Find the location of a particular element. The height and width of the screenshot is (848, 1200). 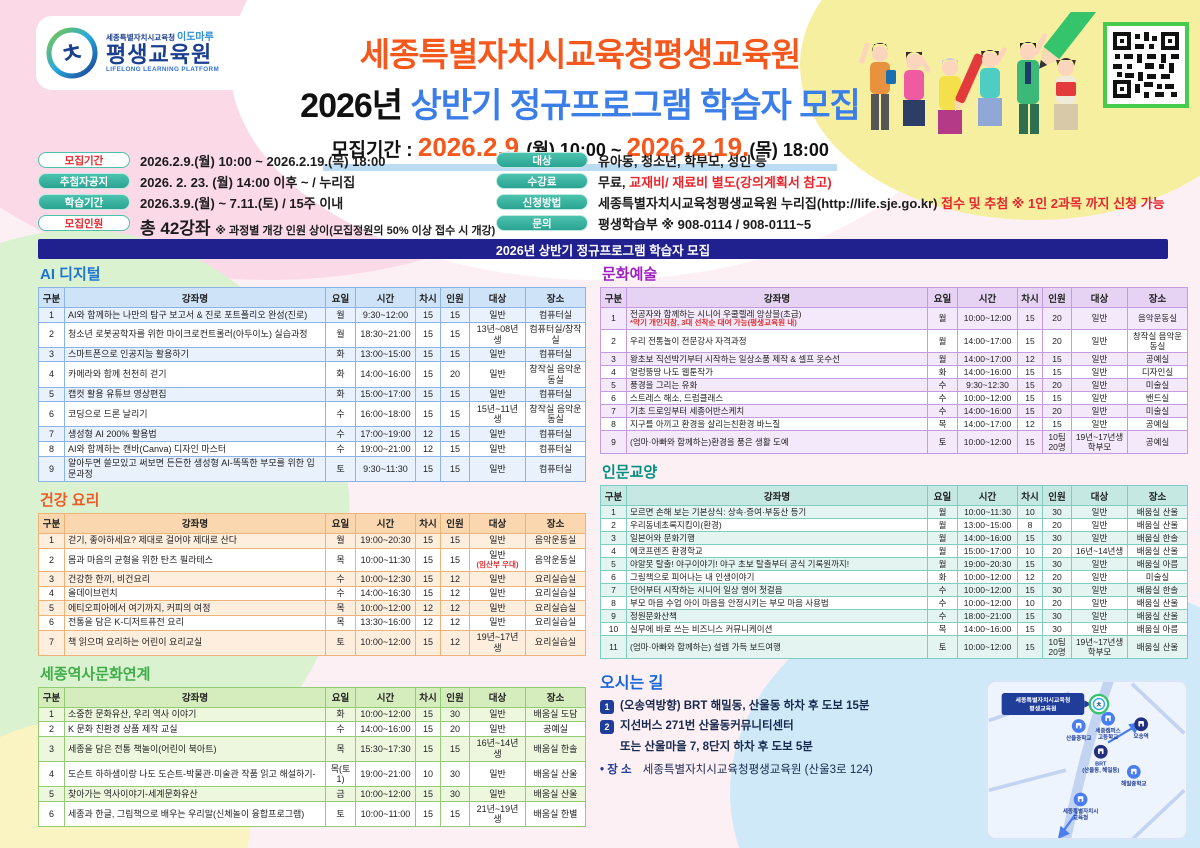

cell-place: 미술실 is located at coordinates (1157, 385).